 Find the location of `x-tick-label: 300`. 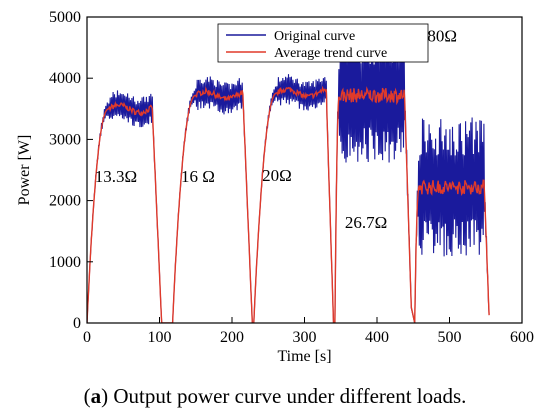

x-tick-label: 300 is located at coordinates (305, 337).